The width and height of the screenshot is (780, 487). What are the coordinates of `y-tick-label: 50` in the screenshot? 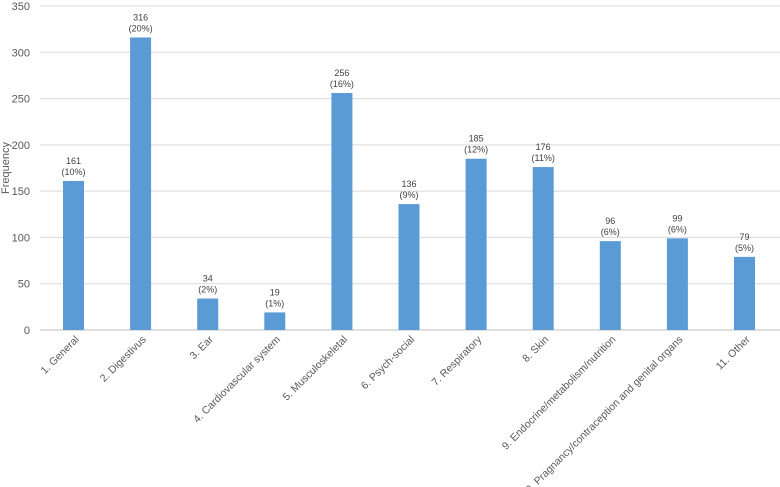 It's located at (24, 285).